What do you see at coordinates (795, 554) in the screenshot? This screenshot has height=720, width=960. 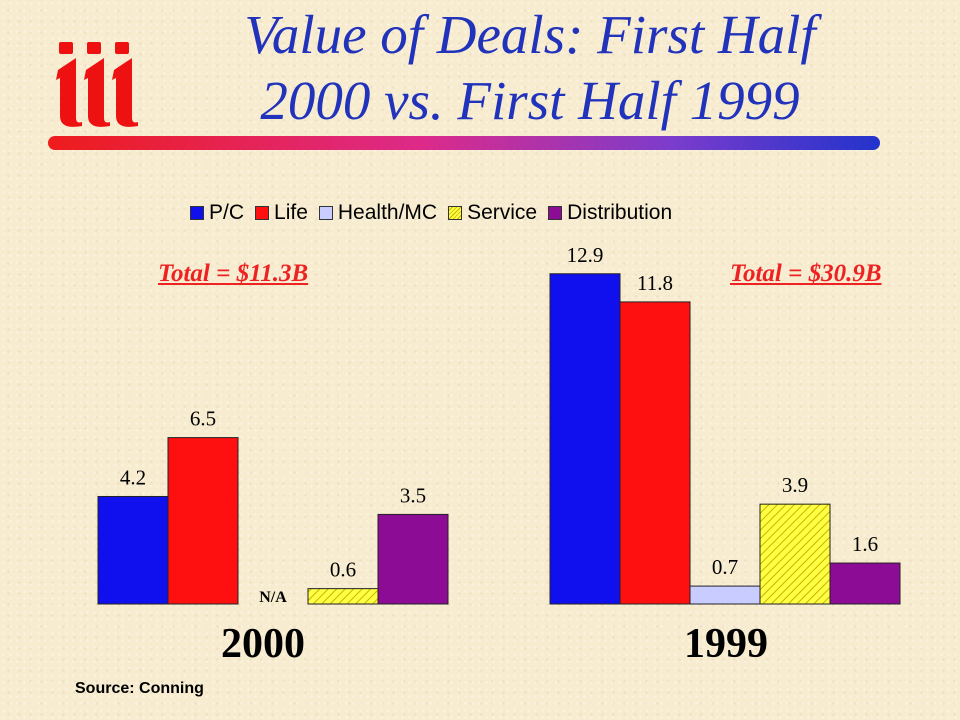 I see `bar-1999-service` at bounding box center [795, 554].